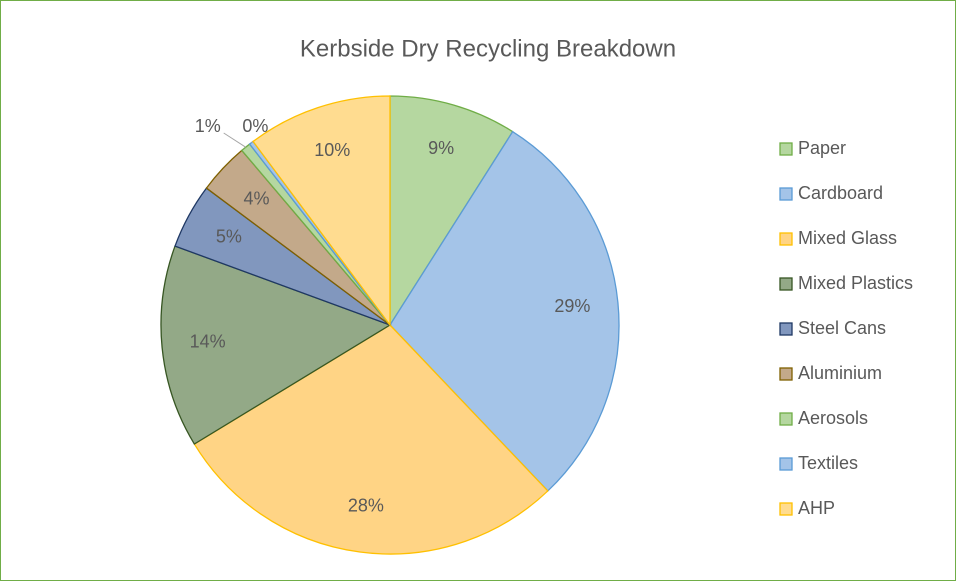  What do you see at coordinates (208, 342) in the screenshot?
I see `data-label: 14%` at bounding box center [208, 342].